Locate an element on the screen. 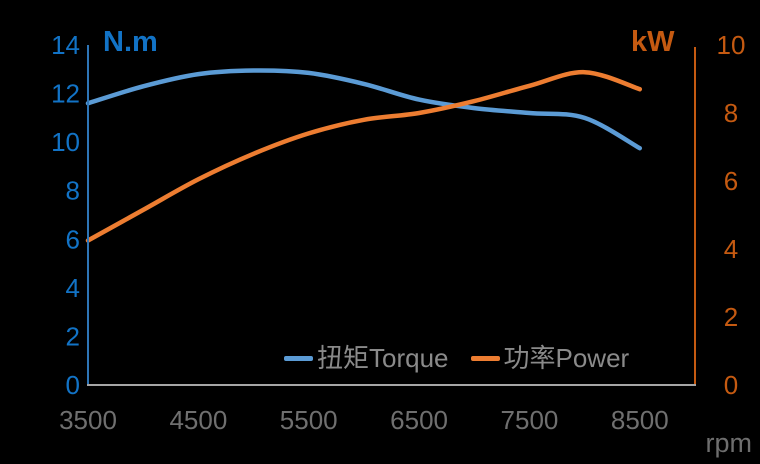 Image resolution: width=760 pixels, height=464 pixels. right-axis-title: kW is located at coordinates (653, 42).